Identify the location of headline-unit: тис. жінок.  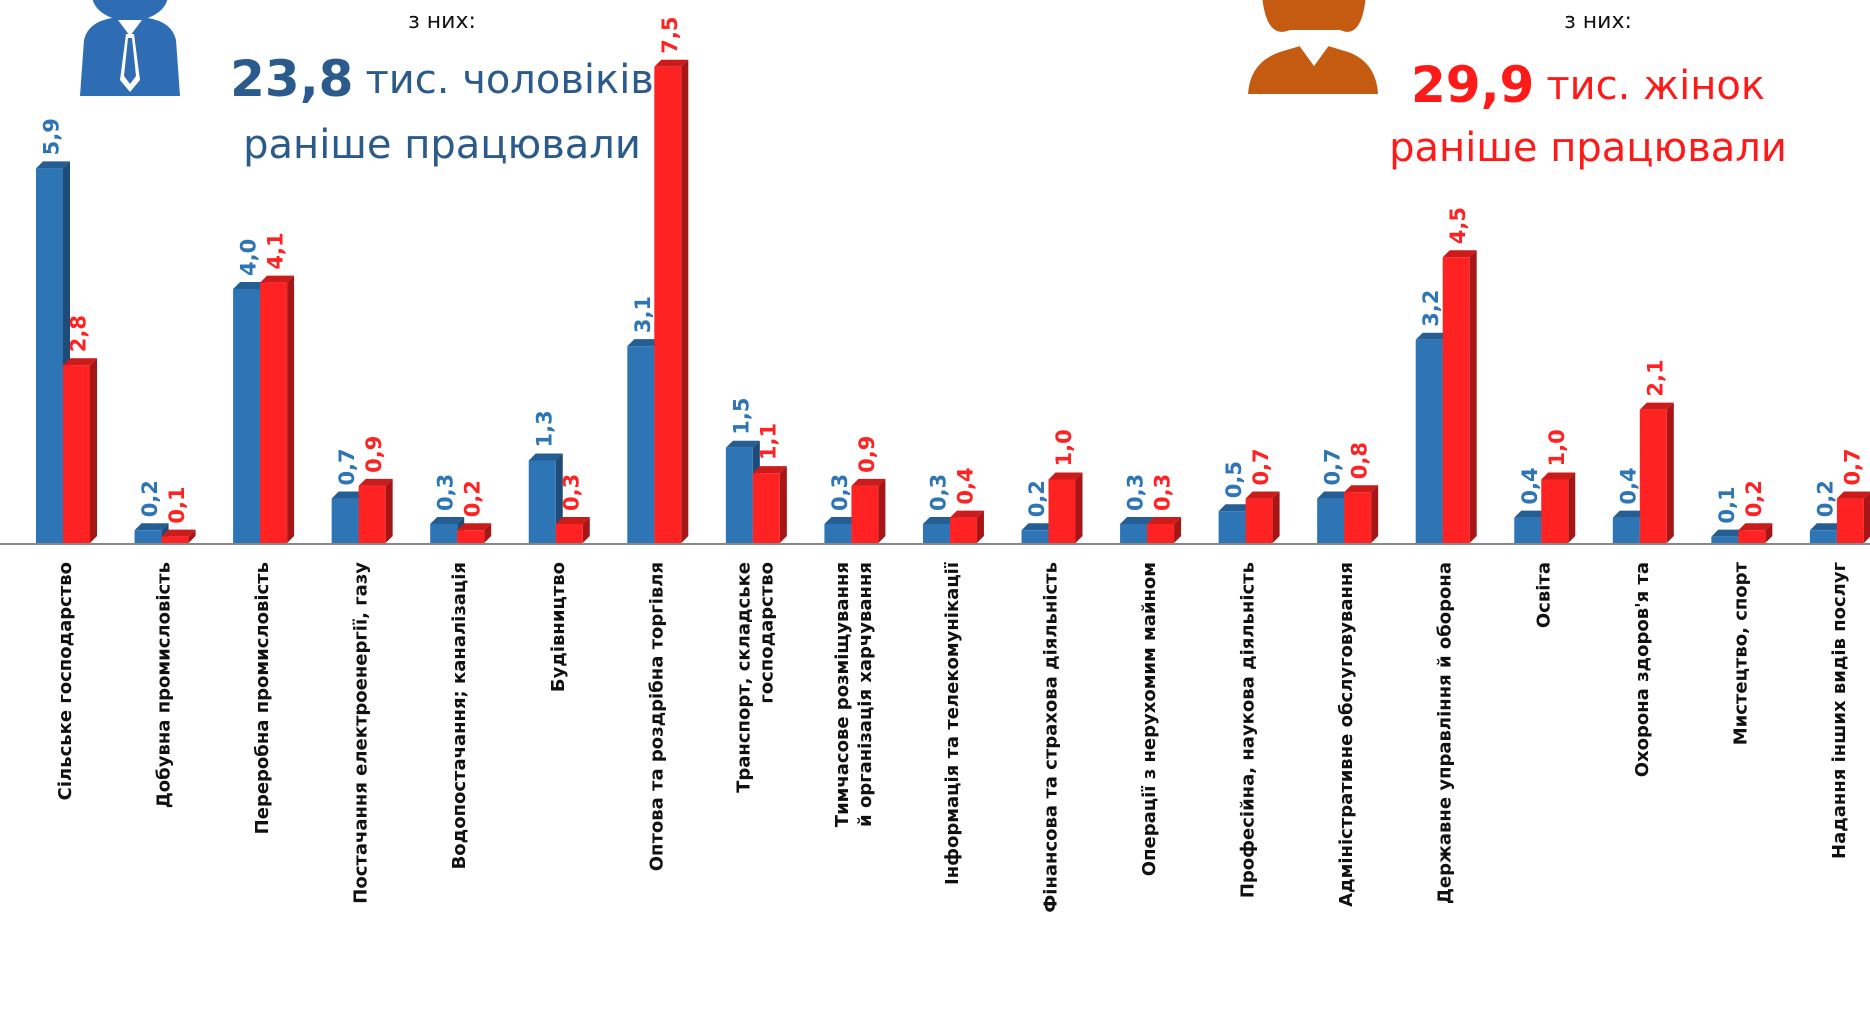
(1655, 86).